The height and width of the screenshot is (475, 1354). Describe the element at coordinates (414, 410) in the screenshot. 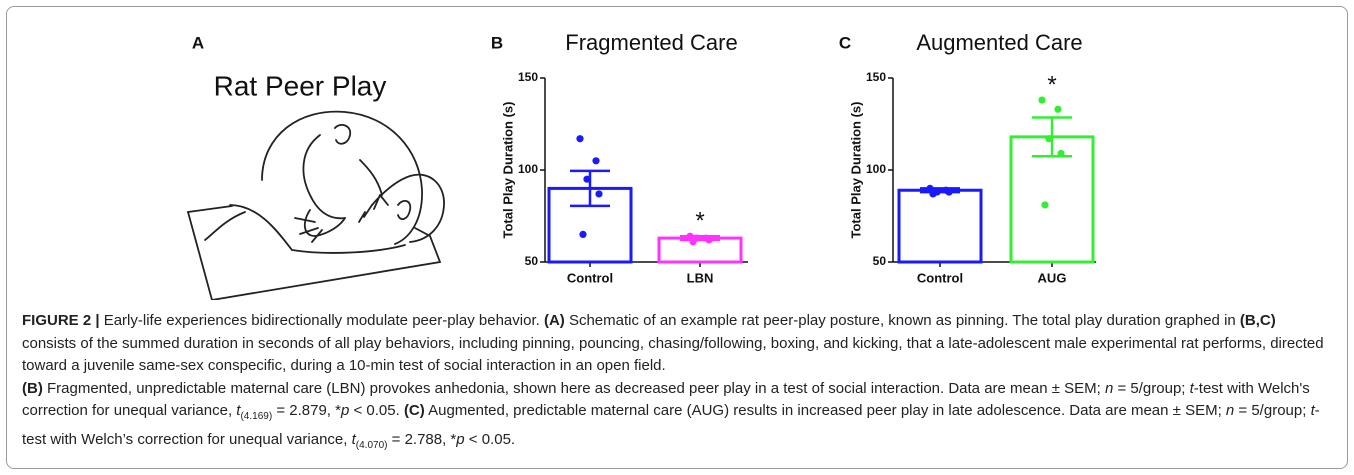

I see `caption-text: (C)` at that location.